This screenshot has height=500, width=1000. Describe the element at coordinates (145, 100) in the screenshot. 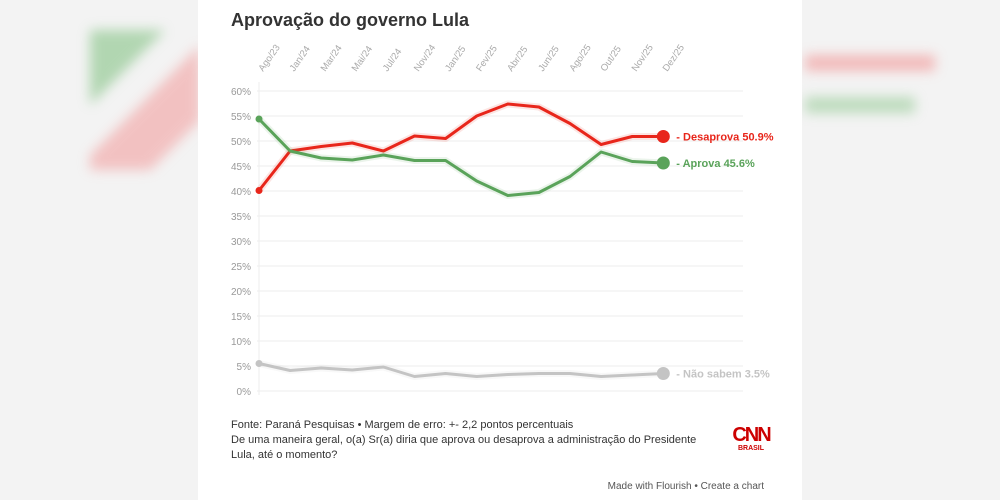

I see `blurred-background-left` at that location.